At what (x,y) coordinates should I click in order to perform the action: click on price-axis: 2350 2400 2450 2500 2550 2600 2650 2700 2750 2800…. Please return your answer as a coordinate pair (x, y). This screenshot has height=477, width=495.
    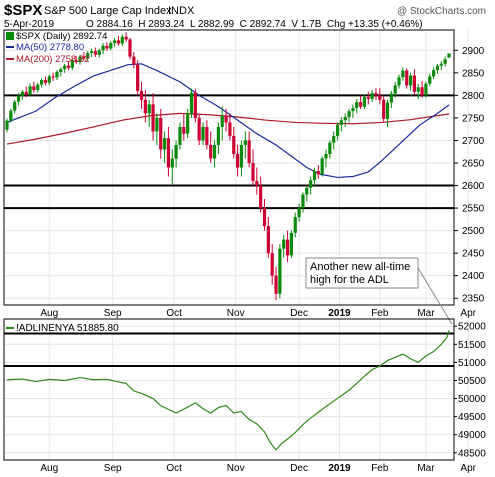
    Looking at the image, I should click on (469, 175).